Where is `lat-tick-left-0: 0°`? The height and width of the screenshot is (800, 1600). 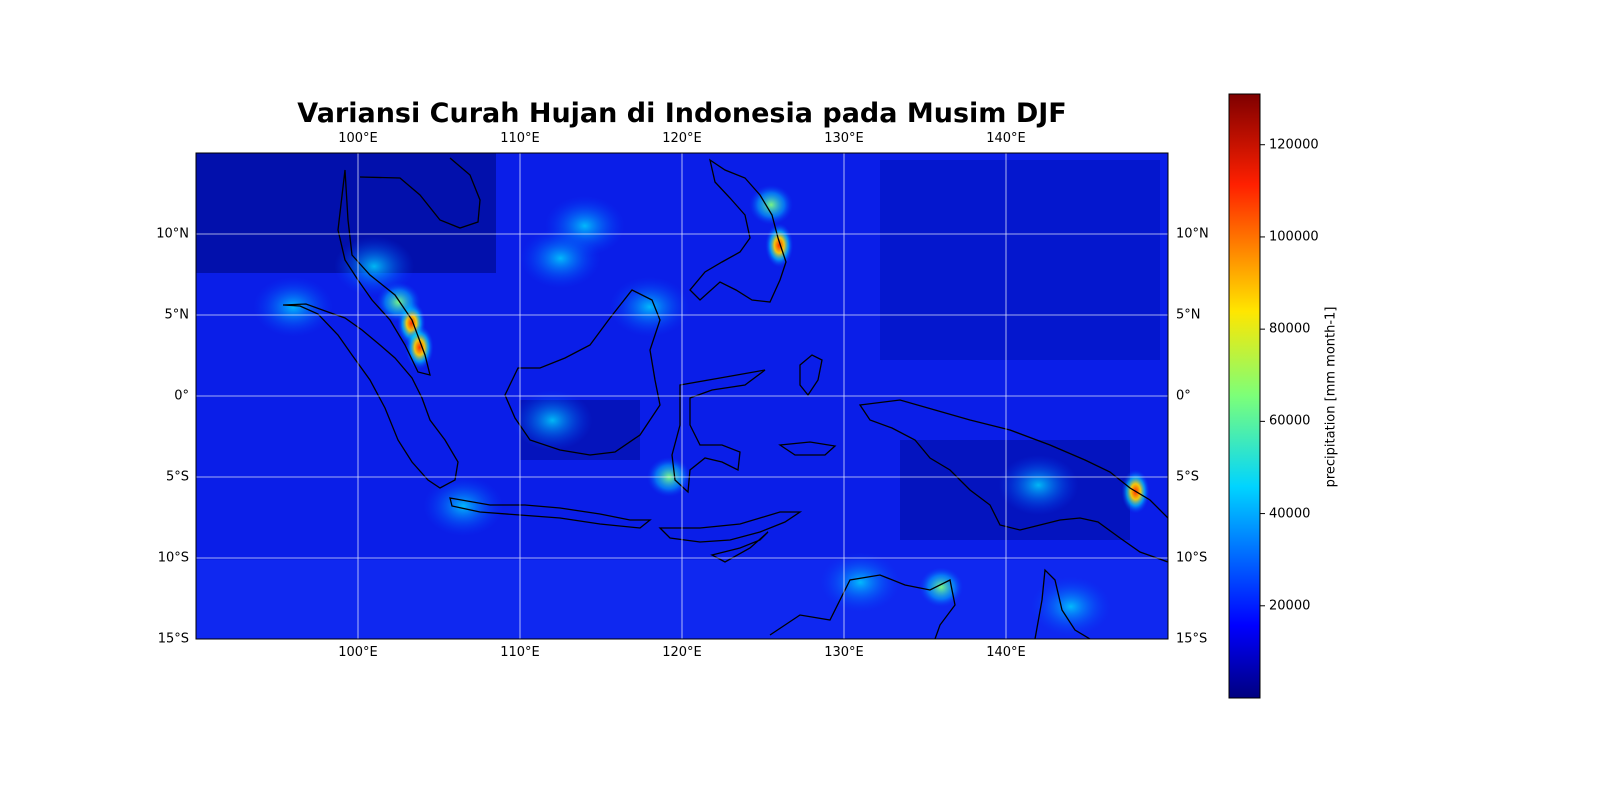
lat-tick-left-0: 0° is located at coordinates (181, 396).